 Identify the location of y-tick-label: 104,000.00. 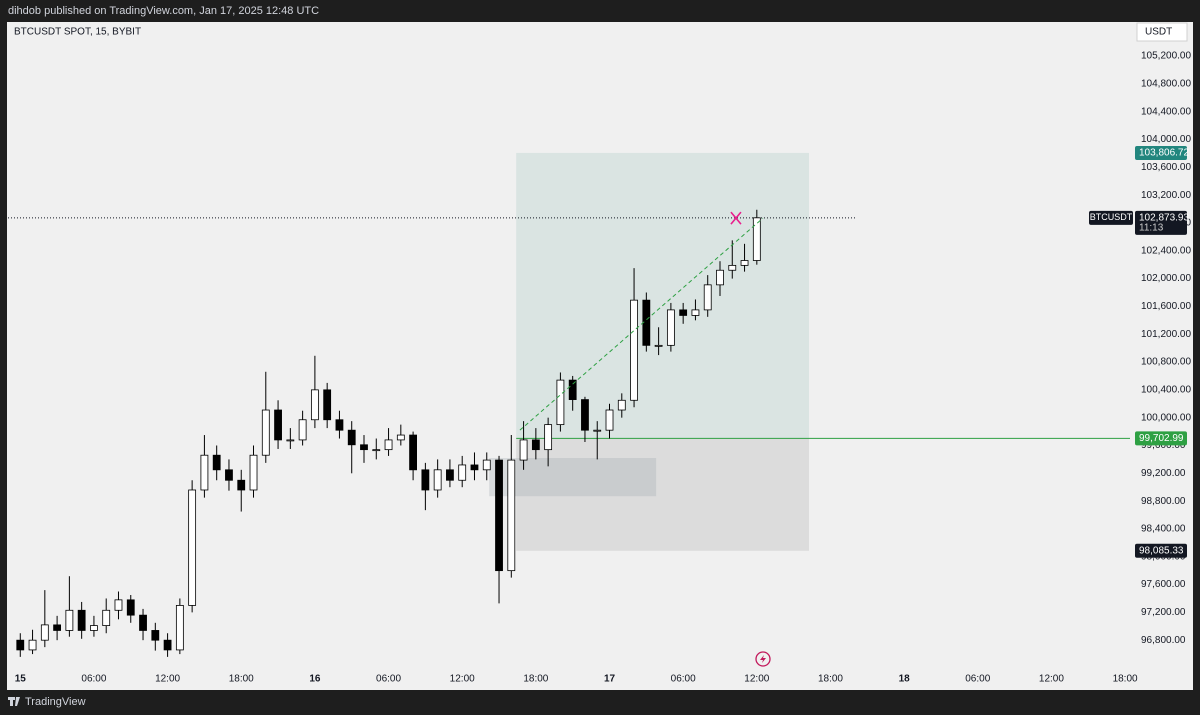
(1166, 139).